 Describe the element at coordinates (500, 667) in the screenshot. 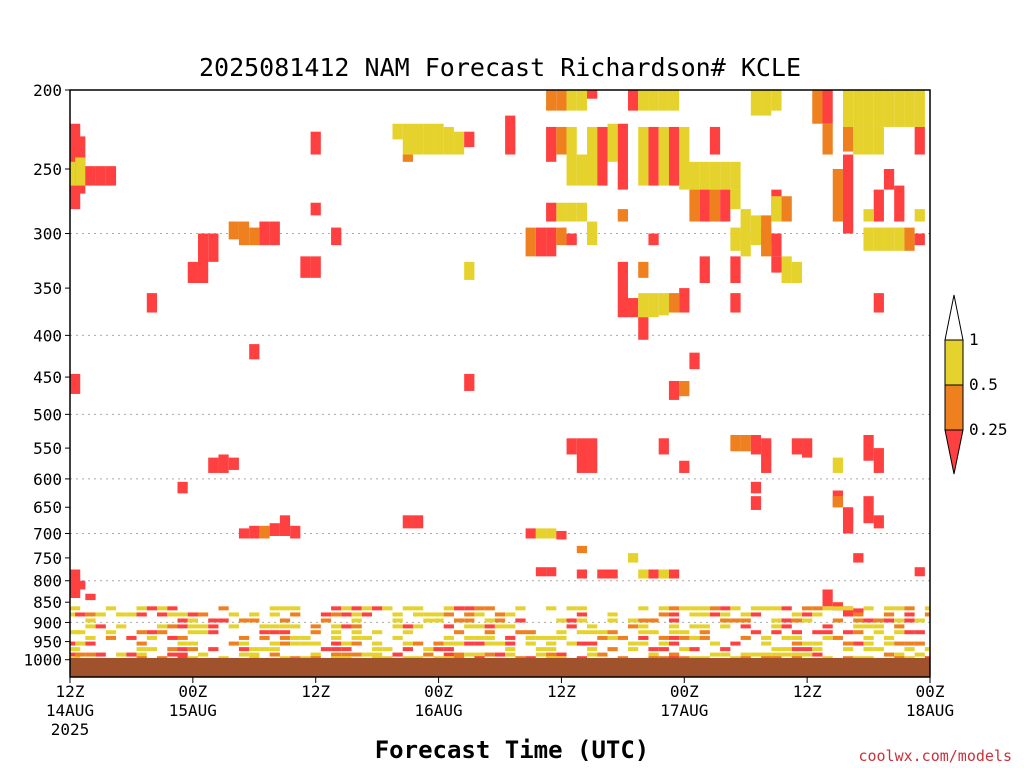

I see `surface-band` at that location.